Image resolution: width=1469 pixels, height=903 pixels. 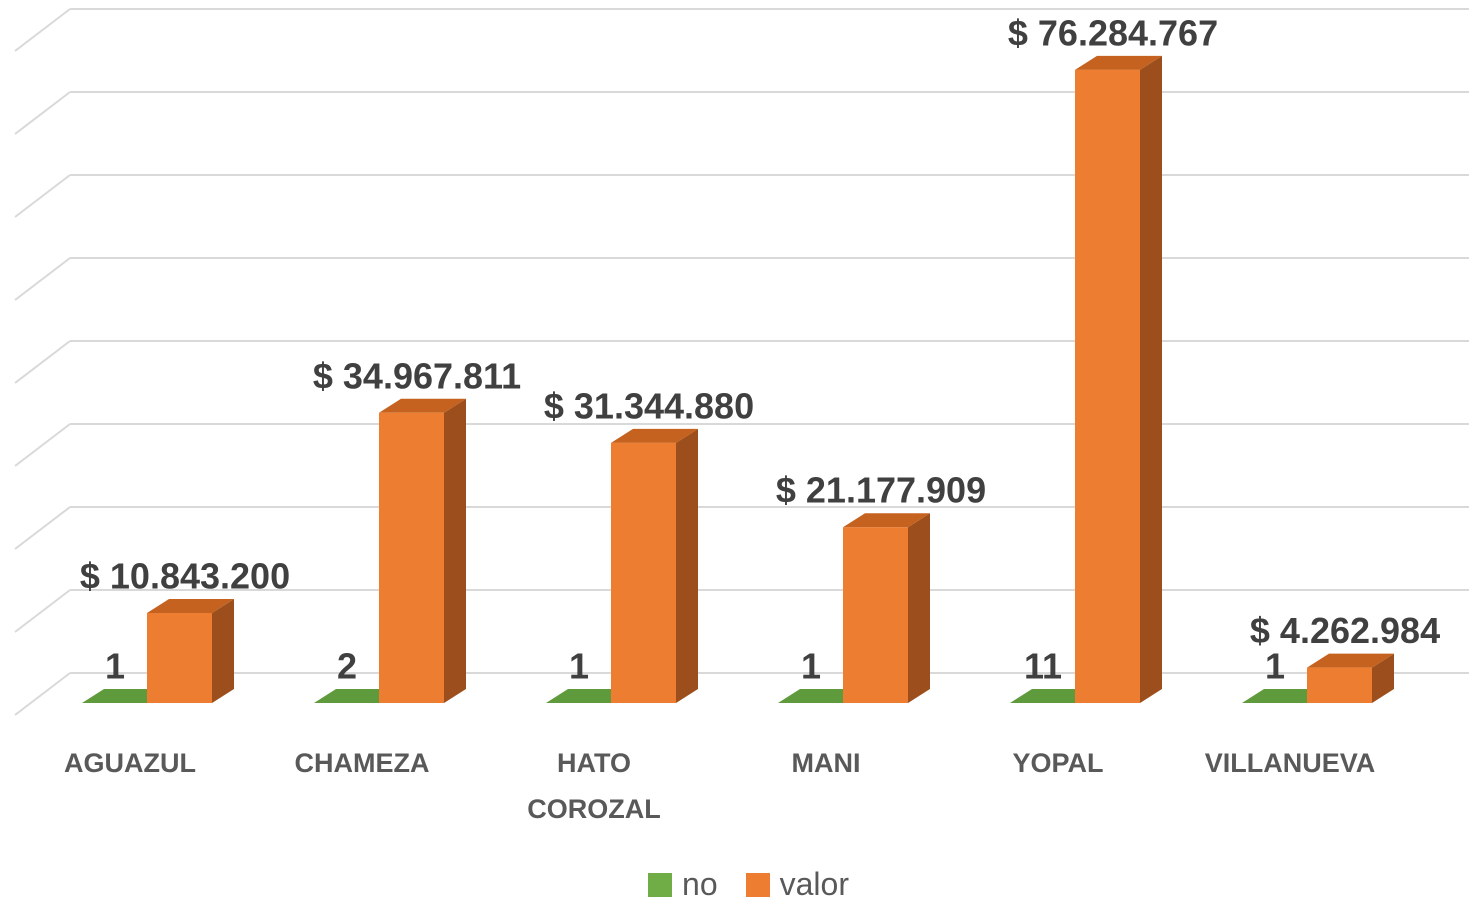 What do you see at coordinates (826, 763) in the screenshot?
I see `x-tick-label: MANI` at bounding box center [826, 763].